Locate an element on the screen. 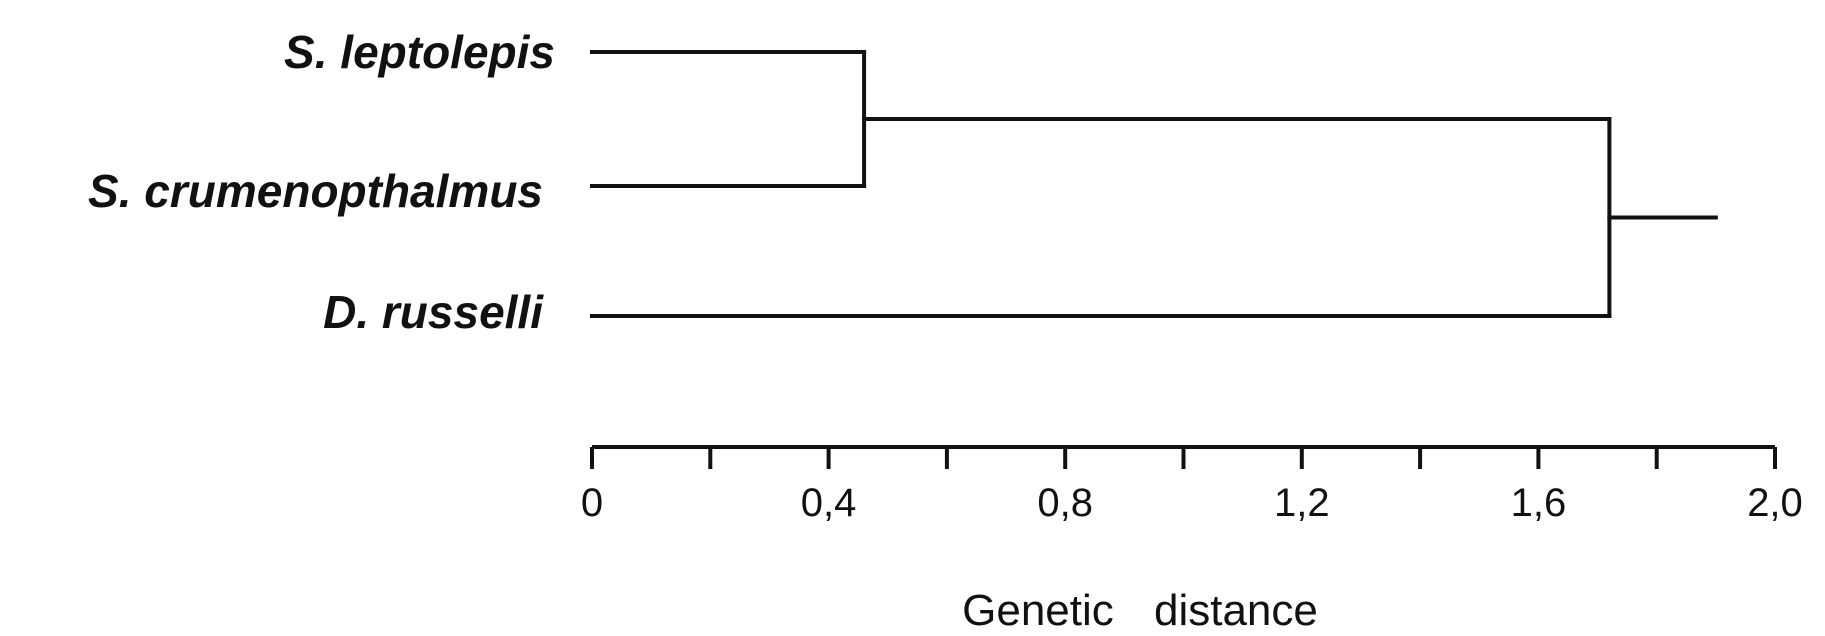  axis-tick-label-4: 1,6 is located at coordinates (1539, 503).